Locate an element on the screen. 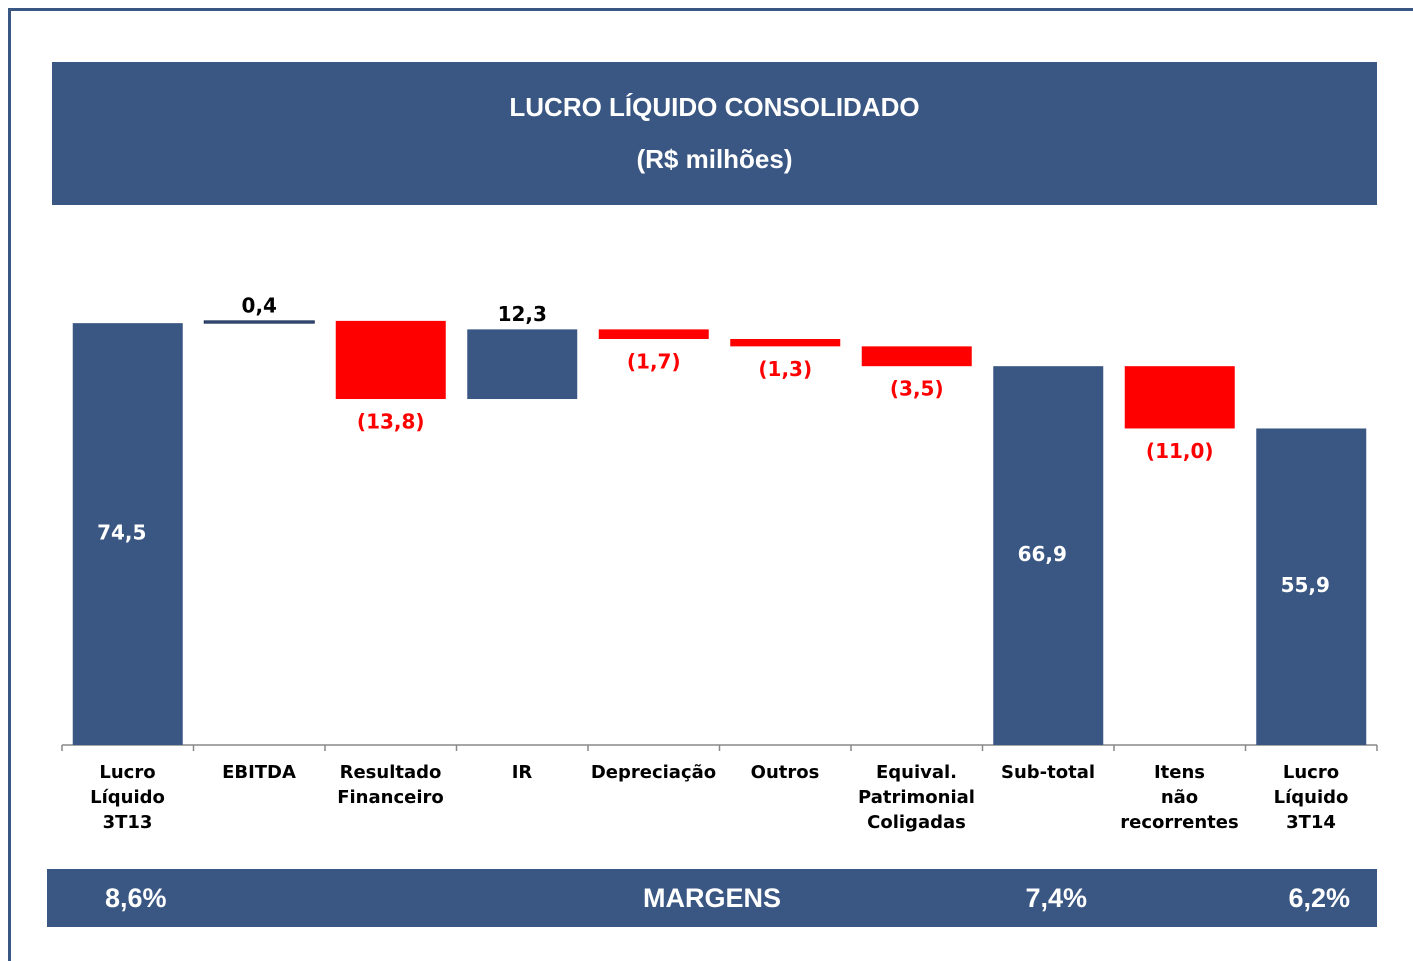 The image size is (1413, 961). value-label: 74,5 is located at coordinates (121, 533).